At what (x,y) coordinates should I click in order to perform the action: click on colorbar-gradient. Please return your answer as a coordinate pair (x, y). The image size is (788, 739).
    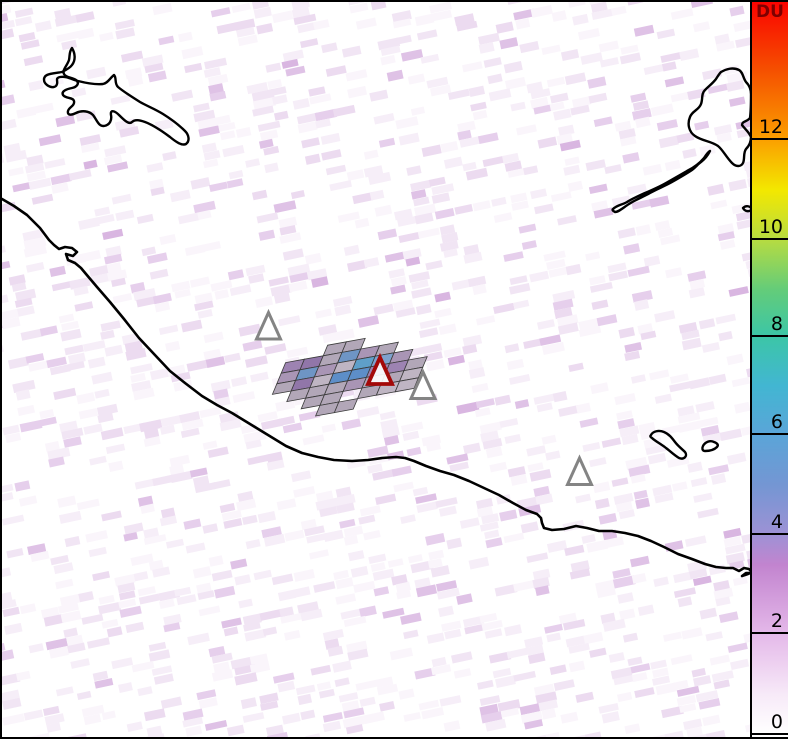
    Looking at the image, I should click on (770, 369).